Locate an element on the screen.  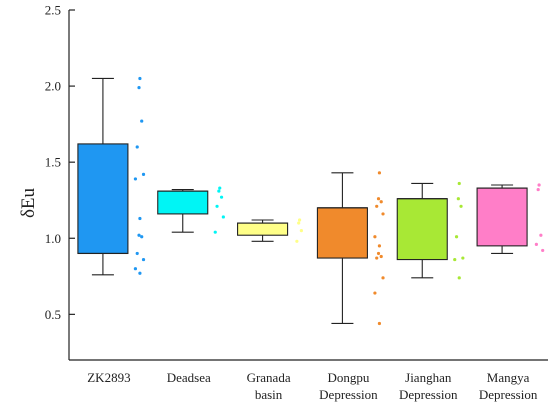
x-category-label: Dongpu Depression is located at coordinates (348, 386).